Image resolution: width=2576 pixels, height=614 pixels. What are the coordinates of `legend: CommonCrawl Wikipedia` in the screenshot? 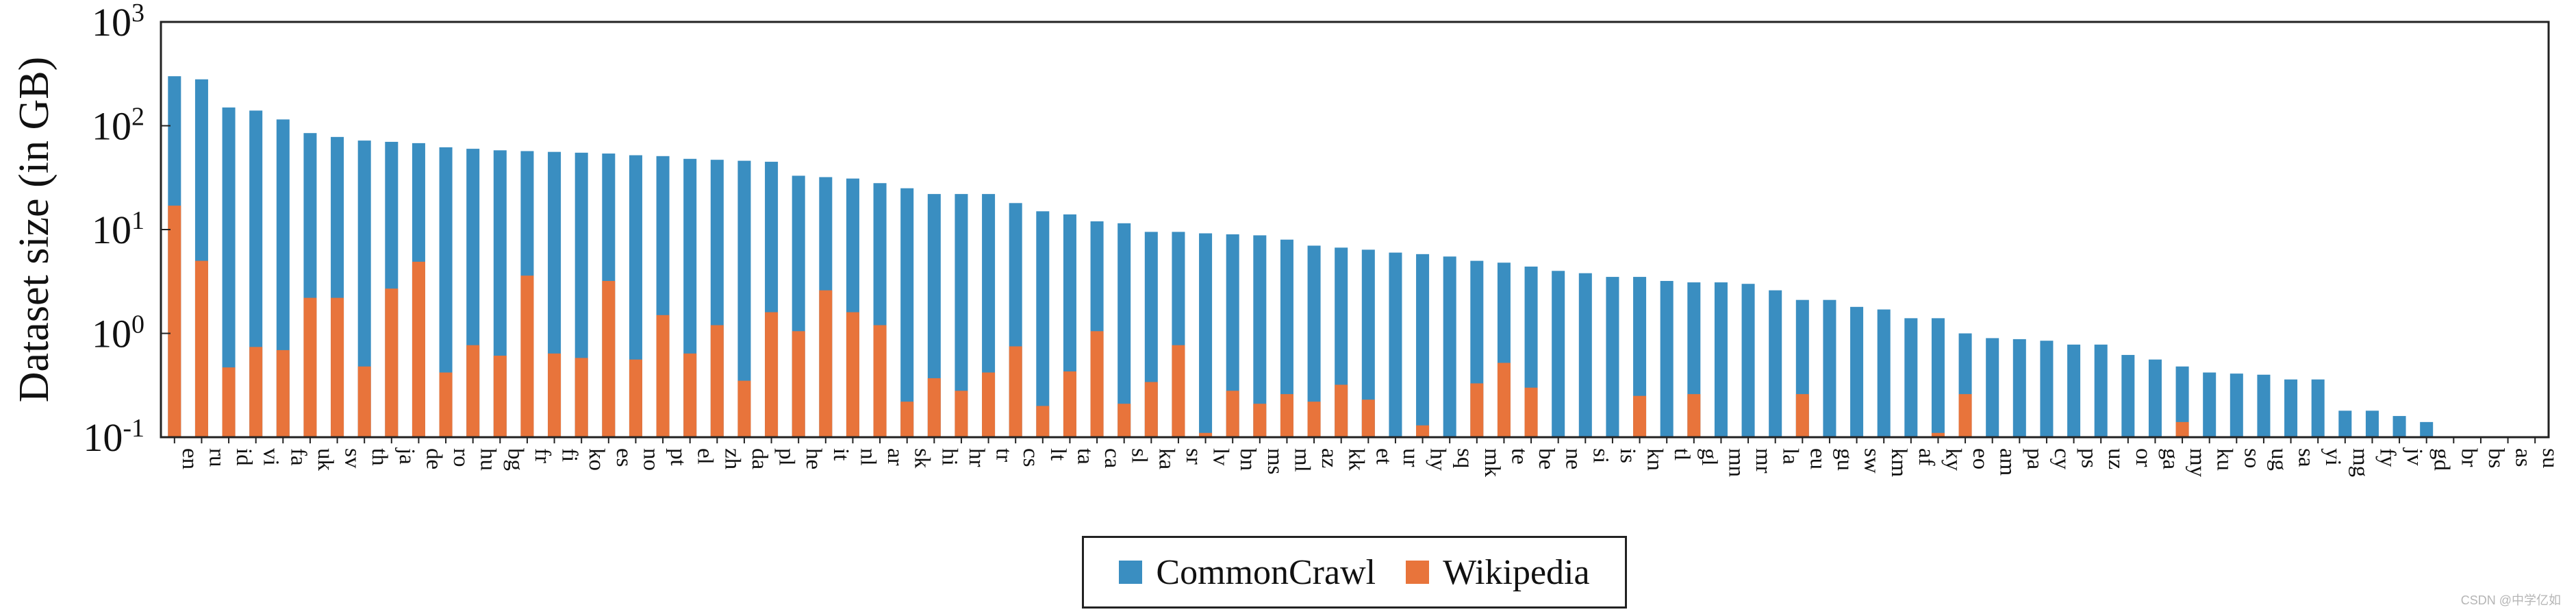 It's located at (1354, 572).